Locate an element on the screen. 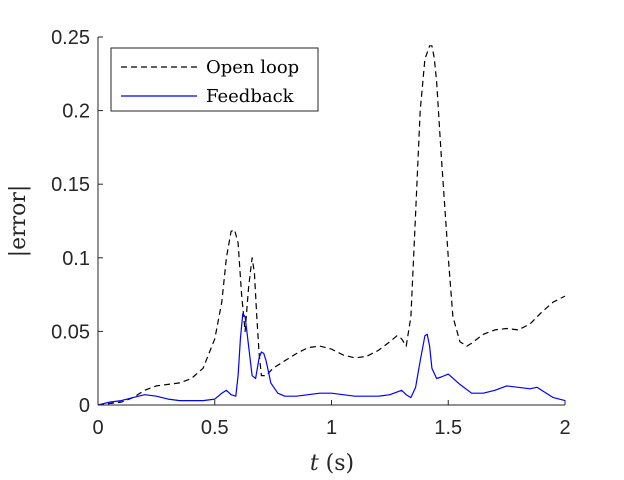 The image size is (624, 480). y-tick-label: 0 is located at coordinates (84, 406).